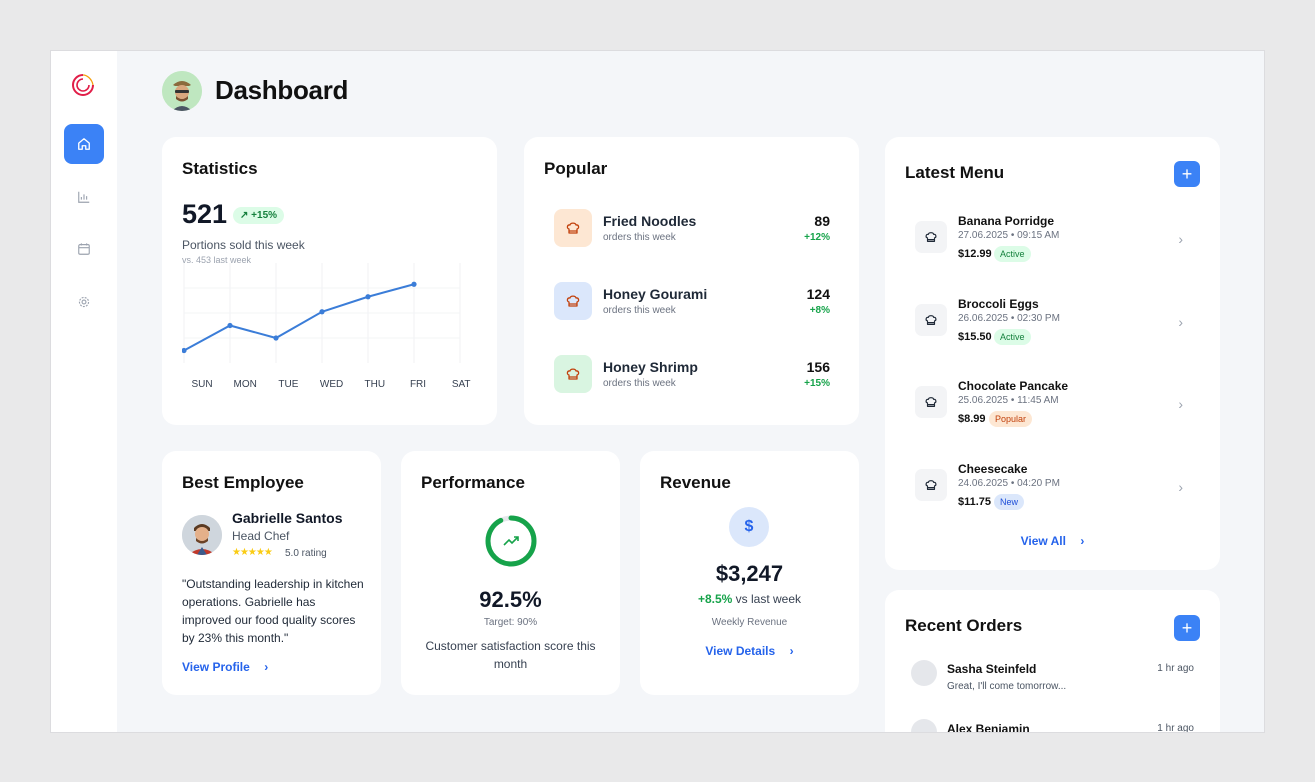 The height and width of the screenshot is (782, 1315). I want to click on card-title: Recent Orders, so click(964, 625).